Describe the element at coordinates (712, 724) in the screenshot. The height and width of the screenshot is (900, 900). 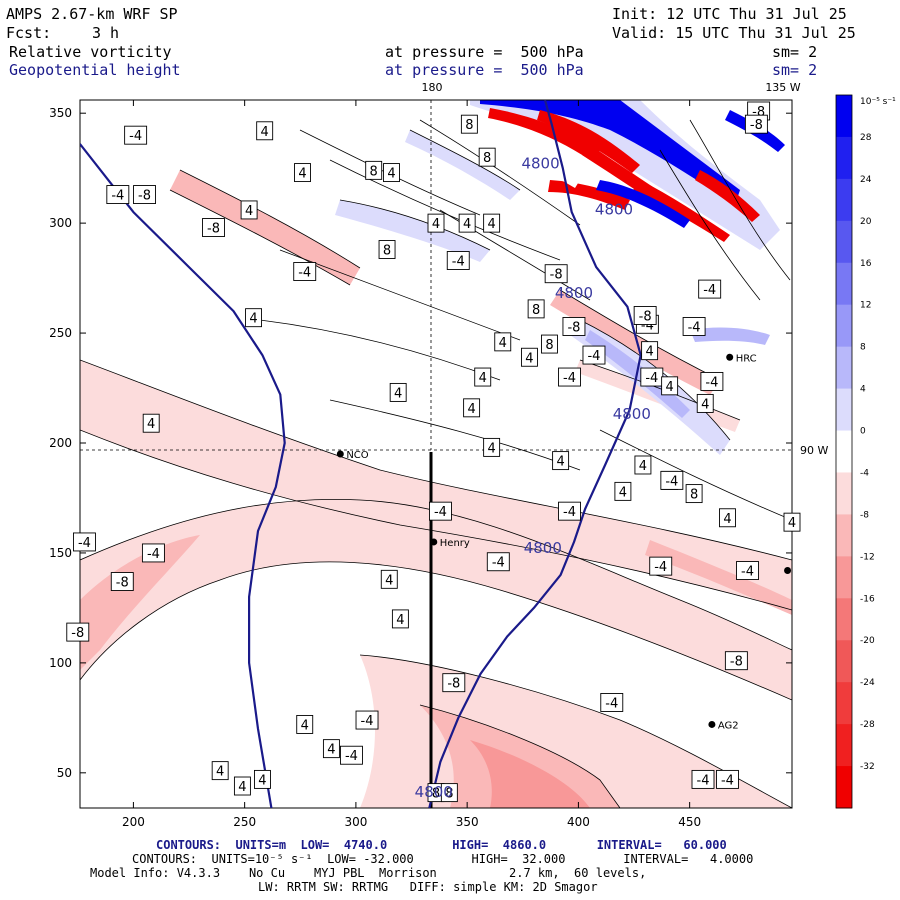
I see `station-dot` at that location.